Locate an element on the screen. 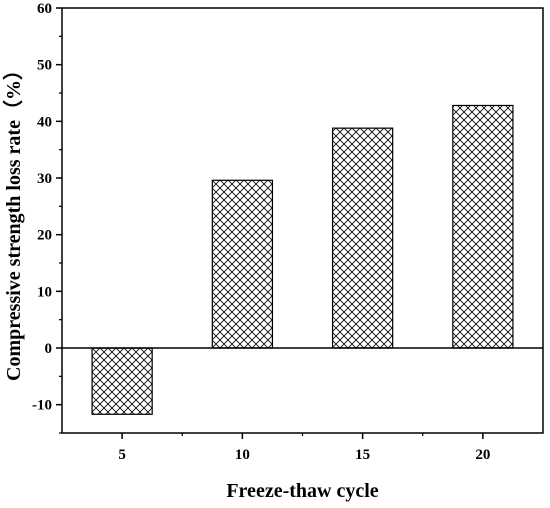 The height and width of the screenshot is (508, 550). y-tick-label: 10 is located at coordinates (44, 292).